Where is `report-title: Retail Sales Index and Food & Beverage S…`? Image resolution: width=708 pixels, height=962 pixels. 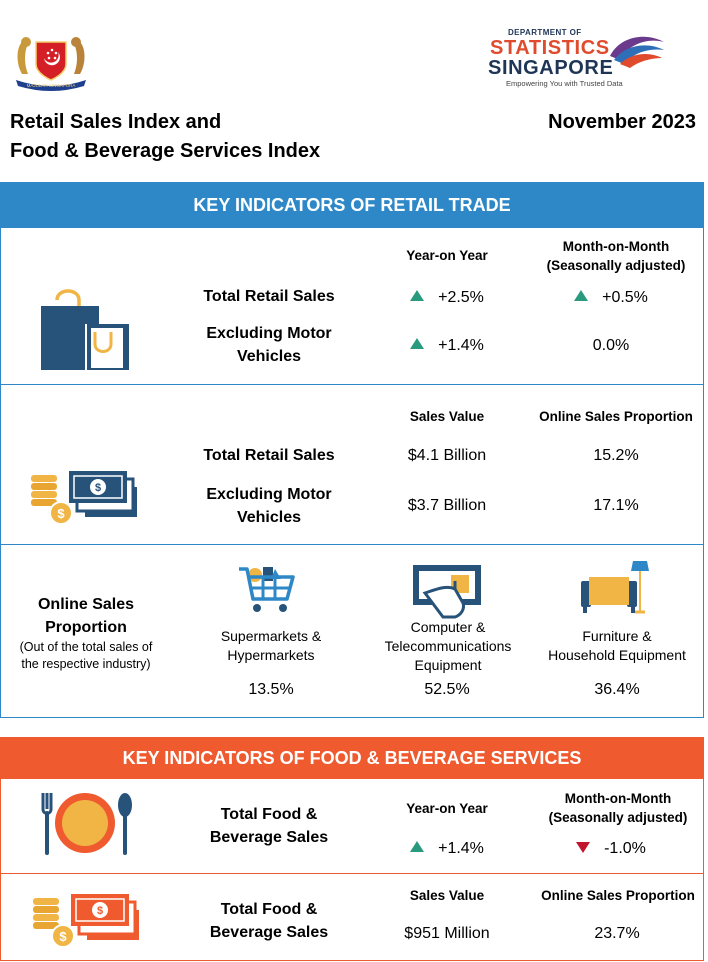
report-title: Retail Sales Index and Food & Beverage S… is located at coordinates (165, 137).